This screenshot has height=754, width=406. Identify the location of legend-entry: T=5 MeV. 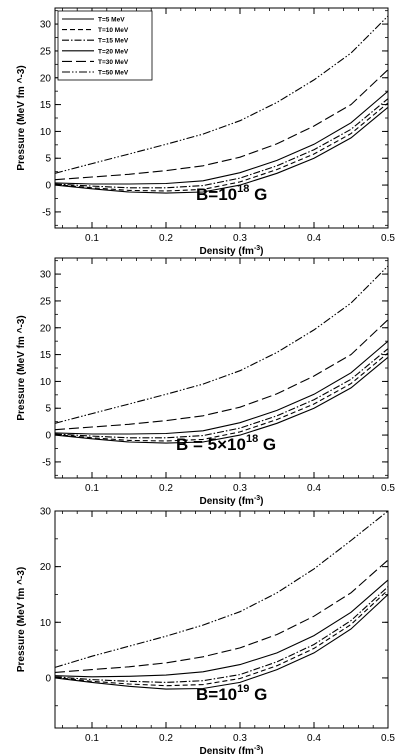
(111, 20).